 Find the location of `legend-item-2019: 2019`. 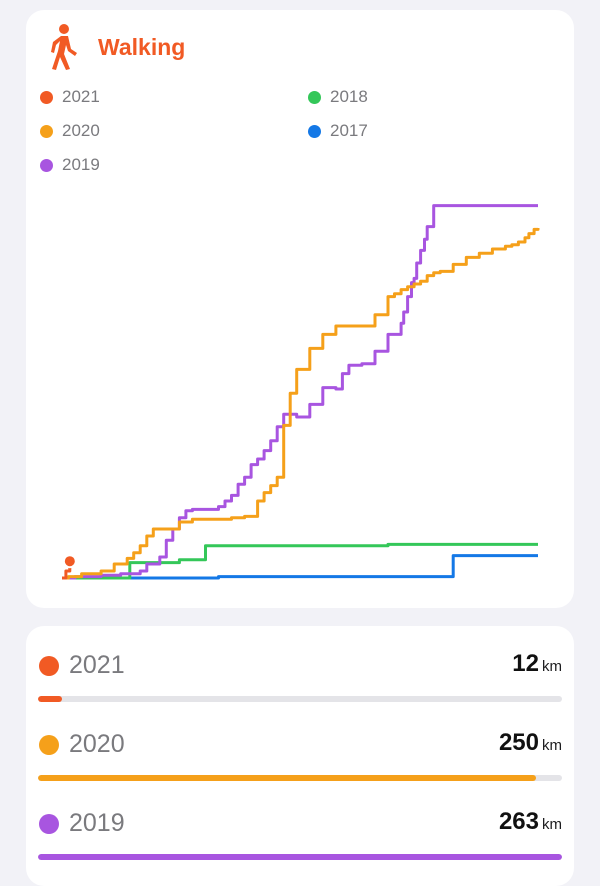

legend-item-2019: 2019 is located at coordinates (70, 165).